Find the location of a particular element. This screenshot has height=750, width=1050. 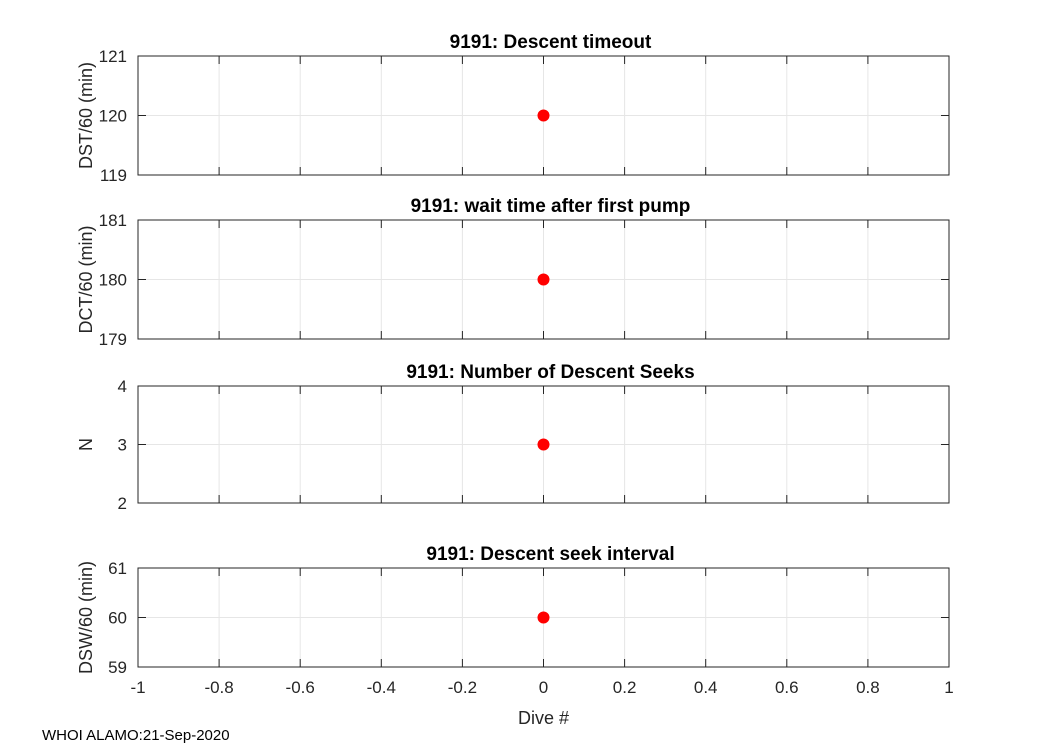

y-tick-label: 3 is located at coordinates (122, 445).